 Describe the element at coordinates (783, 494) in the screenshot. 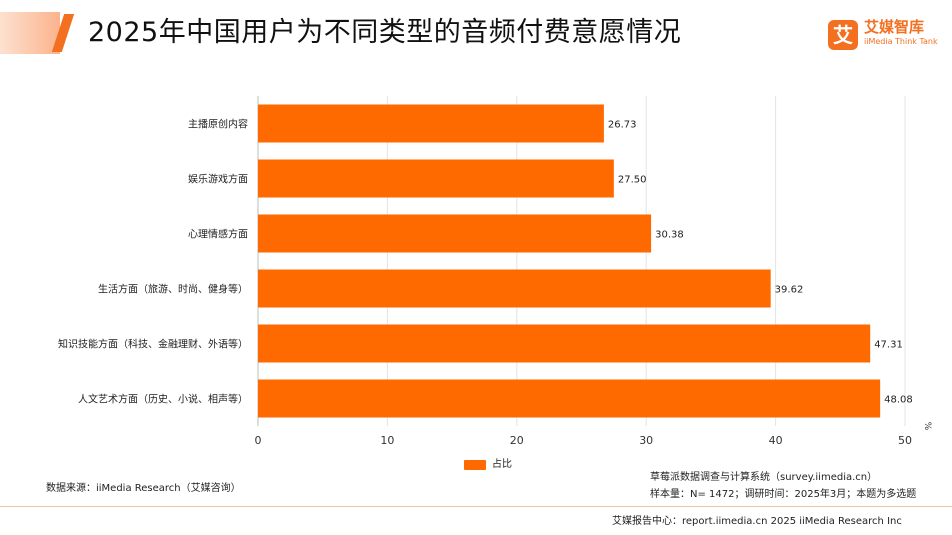

I see `sample-note: 样本量：N= 1472；调研时间：2025年3月；本题为多选题` at that location.